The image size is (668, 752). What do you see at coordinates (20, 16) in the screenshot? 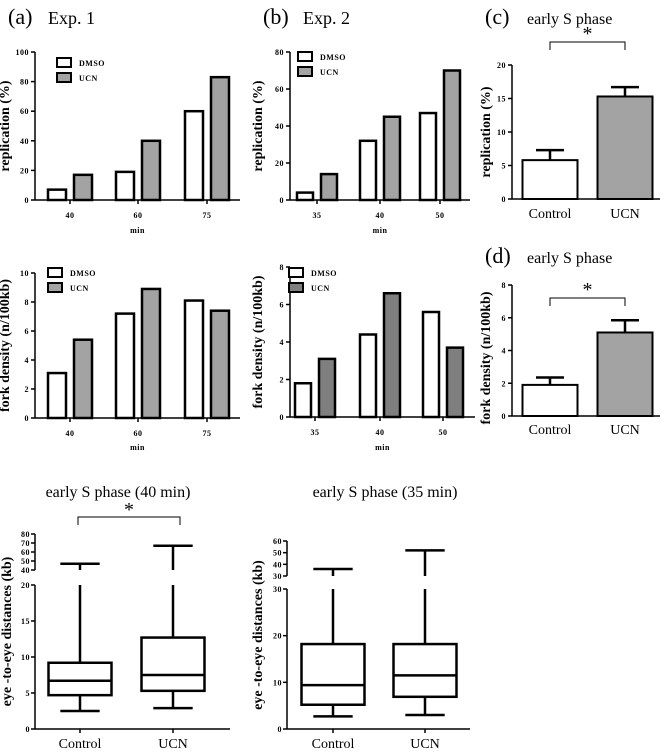
I see `panel-label: (a)` at bounding box center [20, 16].